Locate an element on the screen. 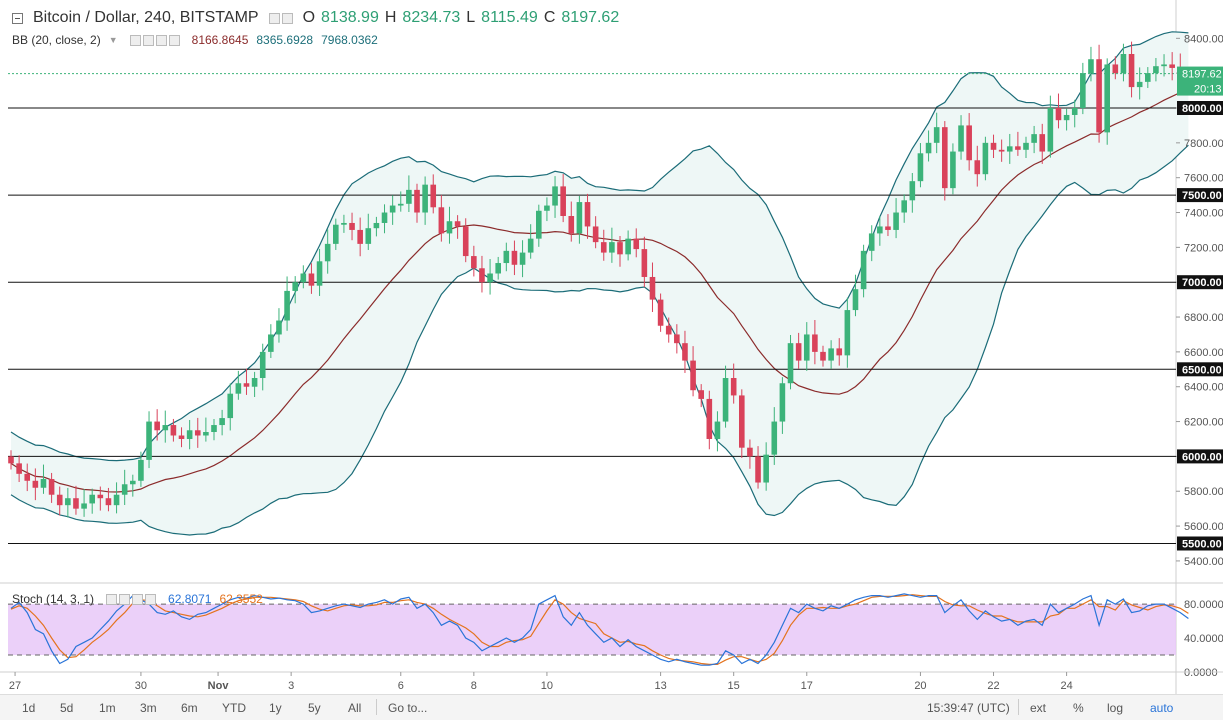  range-5y: 5y is located at coordinates (314, 708).